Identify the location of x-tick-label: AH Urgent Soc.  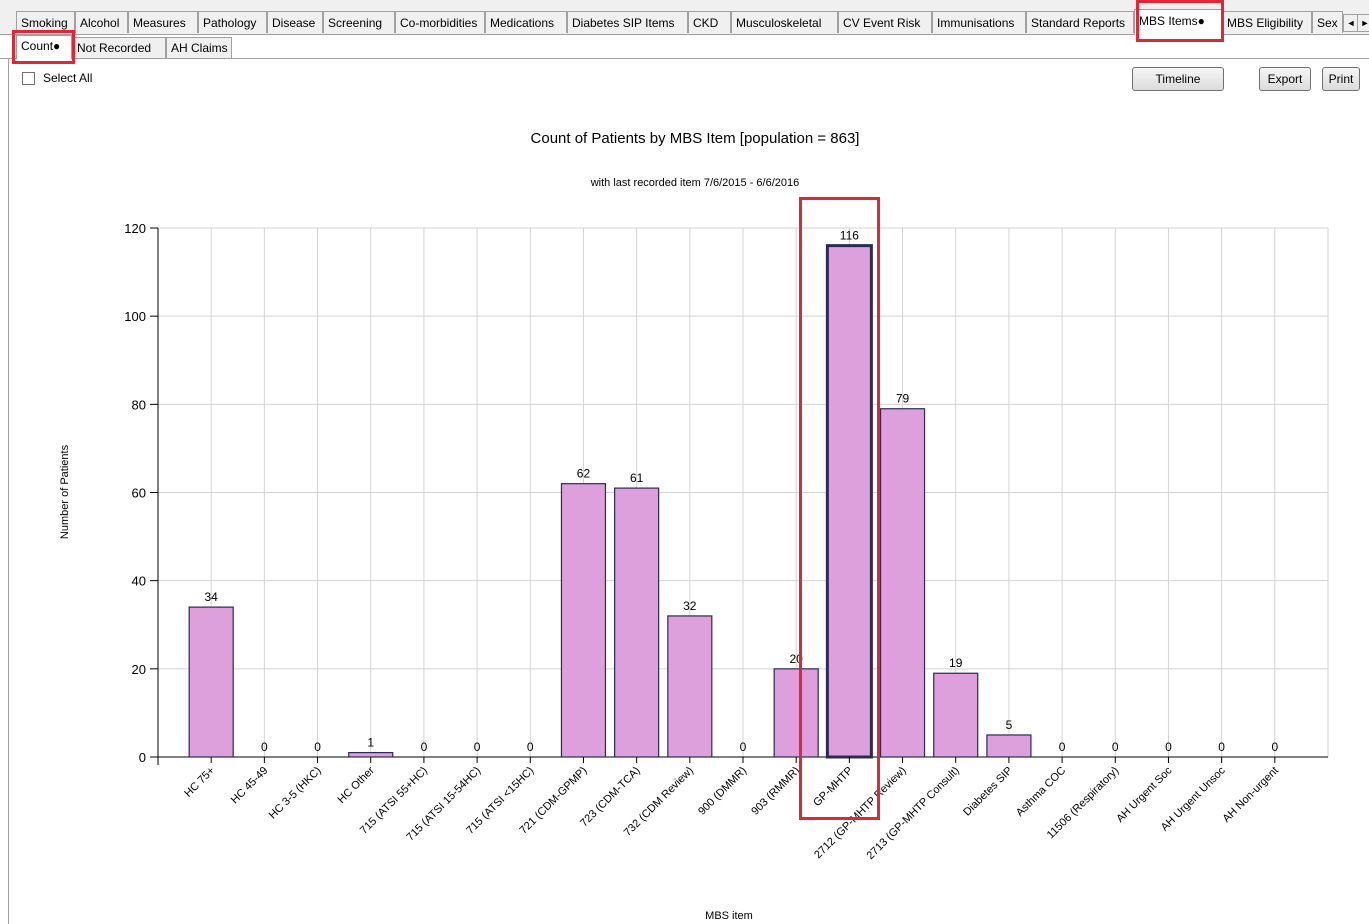
(1144, 794).